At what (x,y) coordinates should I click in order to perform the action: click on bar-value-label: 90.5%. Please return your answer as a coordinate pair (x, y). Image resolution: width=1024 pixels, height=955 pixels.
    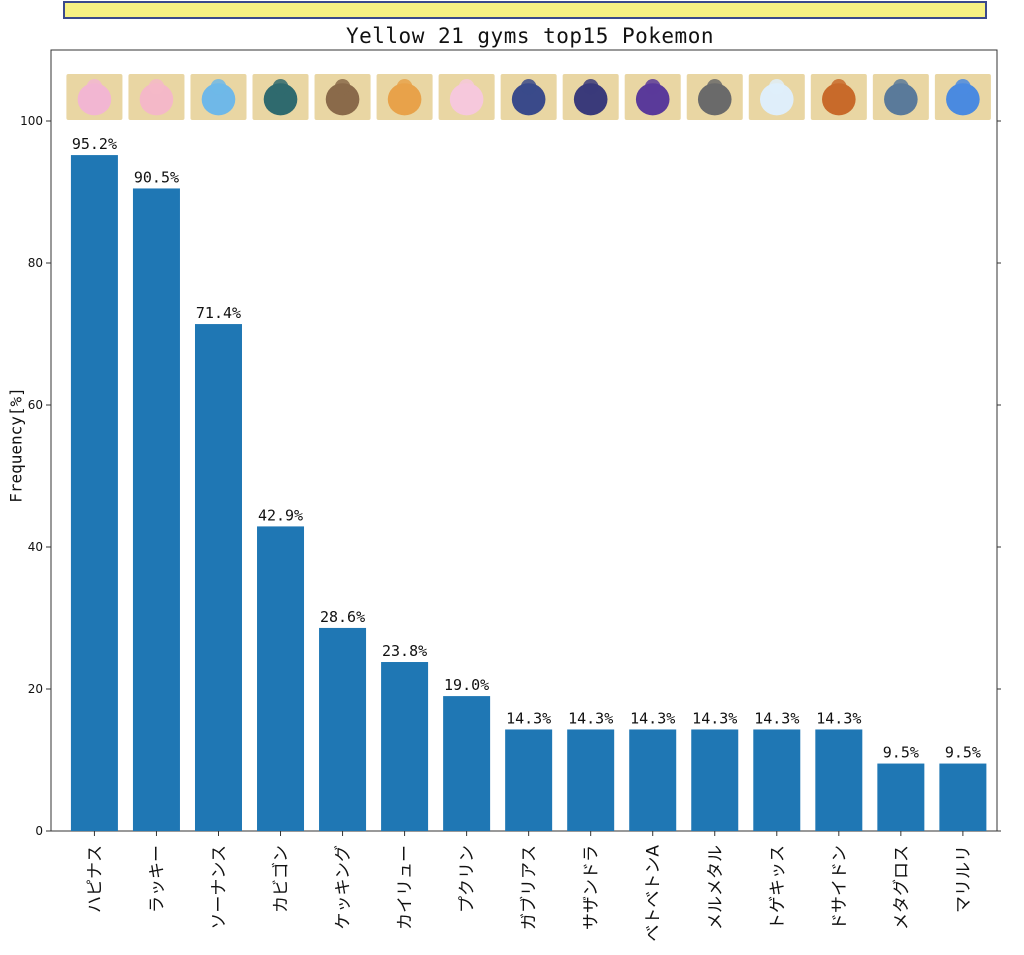
    Looking at the image, I should click on (156, 177).